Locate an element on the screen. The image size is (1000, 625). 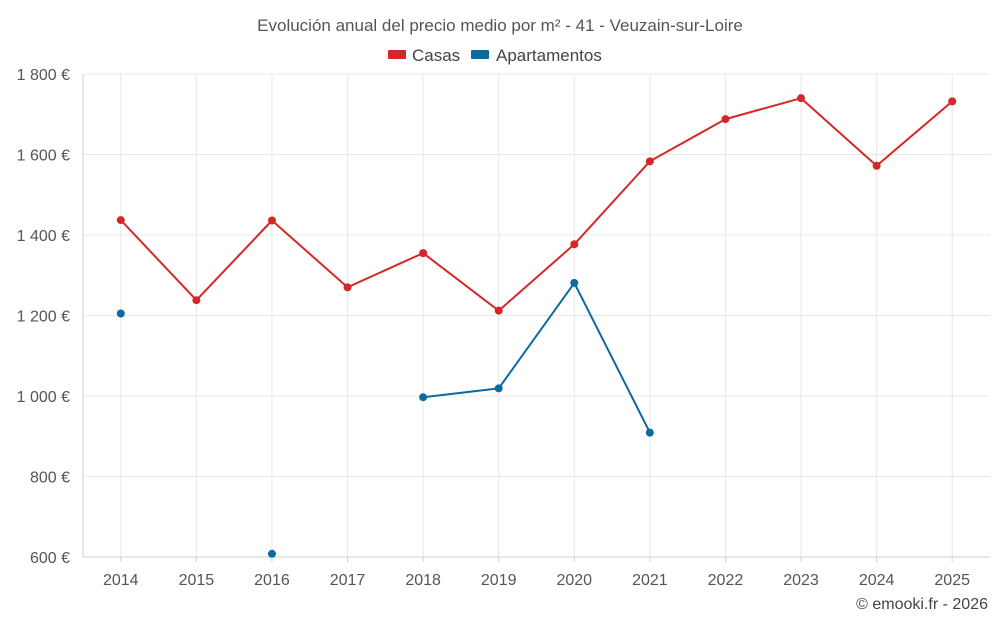
legend-item-casas: Casas is located at coordinates (424, 55).